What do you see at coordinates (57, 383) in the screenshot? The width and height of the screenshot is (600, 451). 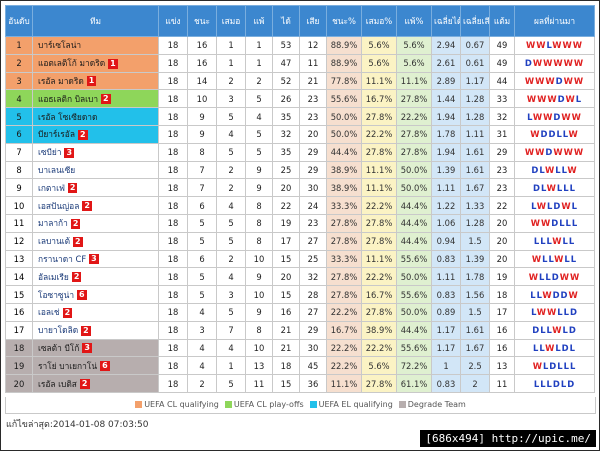 I see `team-name-link: เรอัล เบติส` at bounding box center [57, 383].